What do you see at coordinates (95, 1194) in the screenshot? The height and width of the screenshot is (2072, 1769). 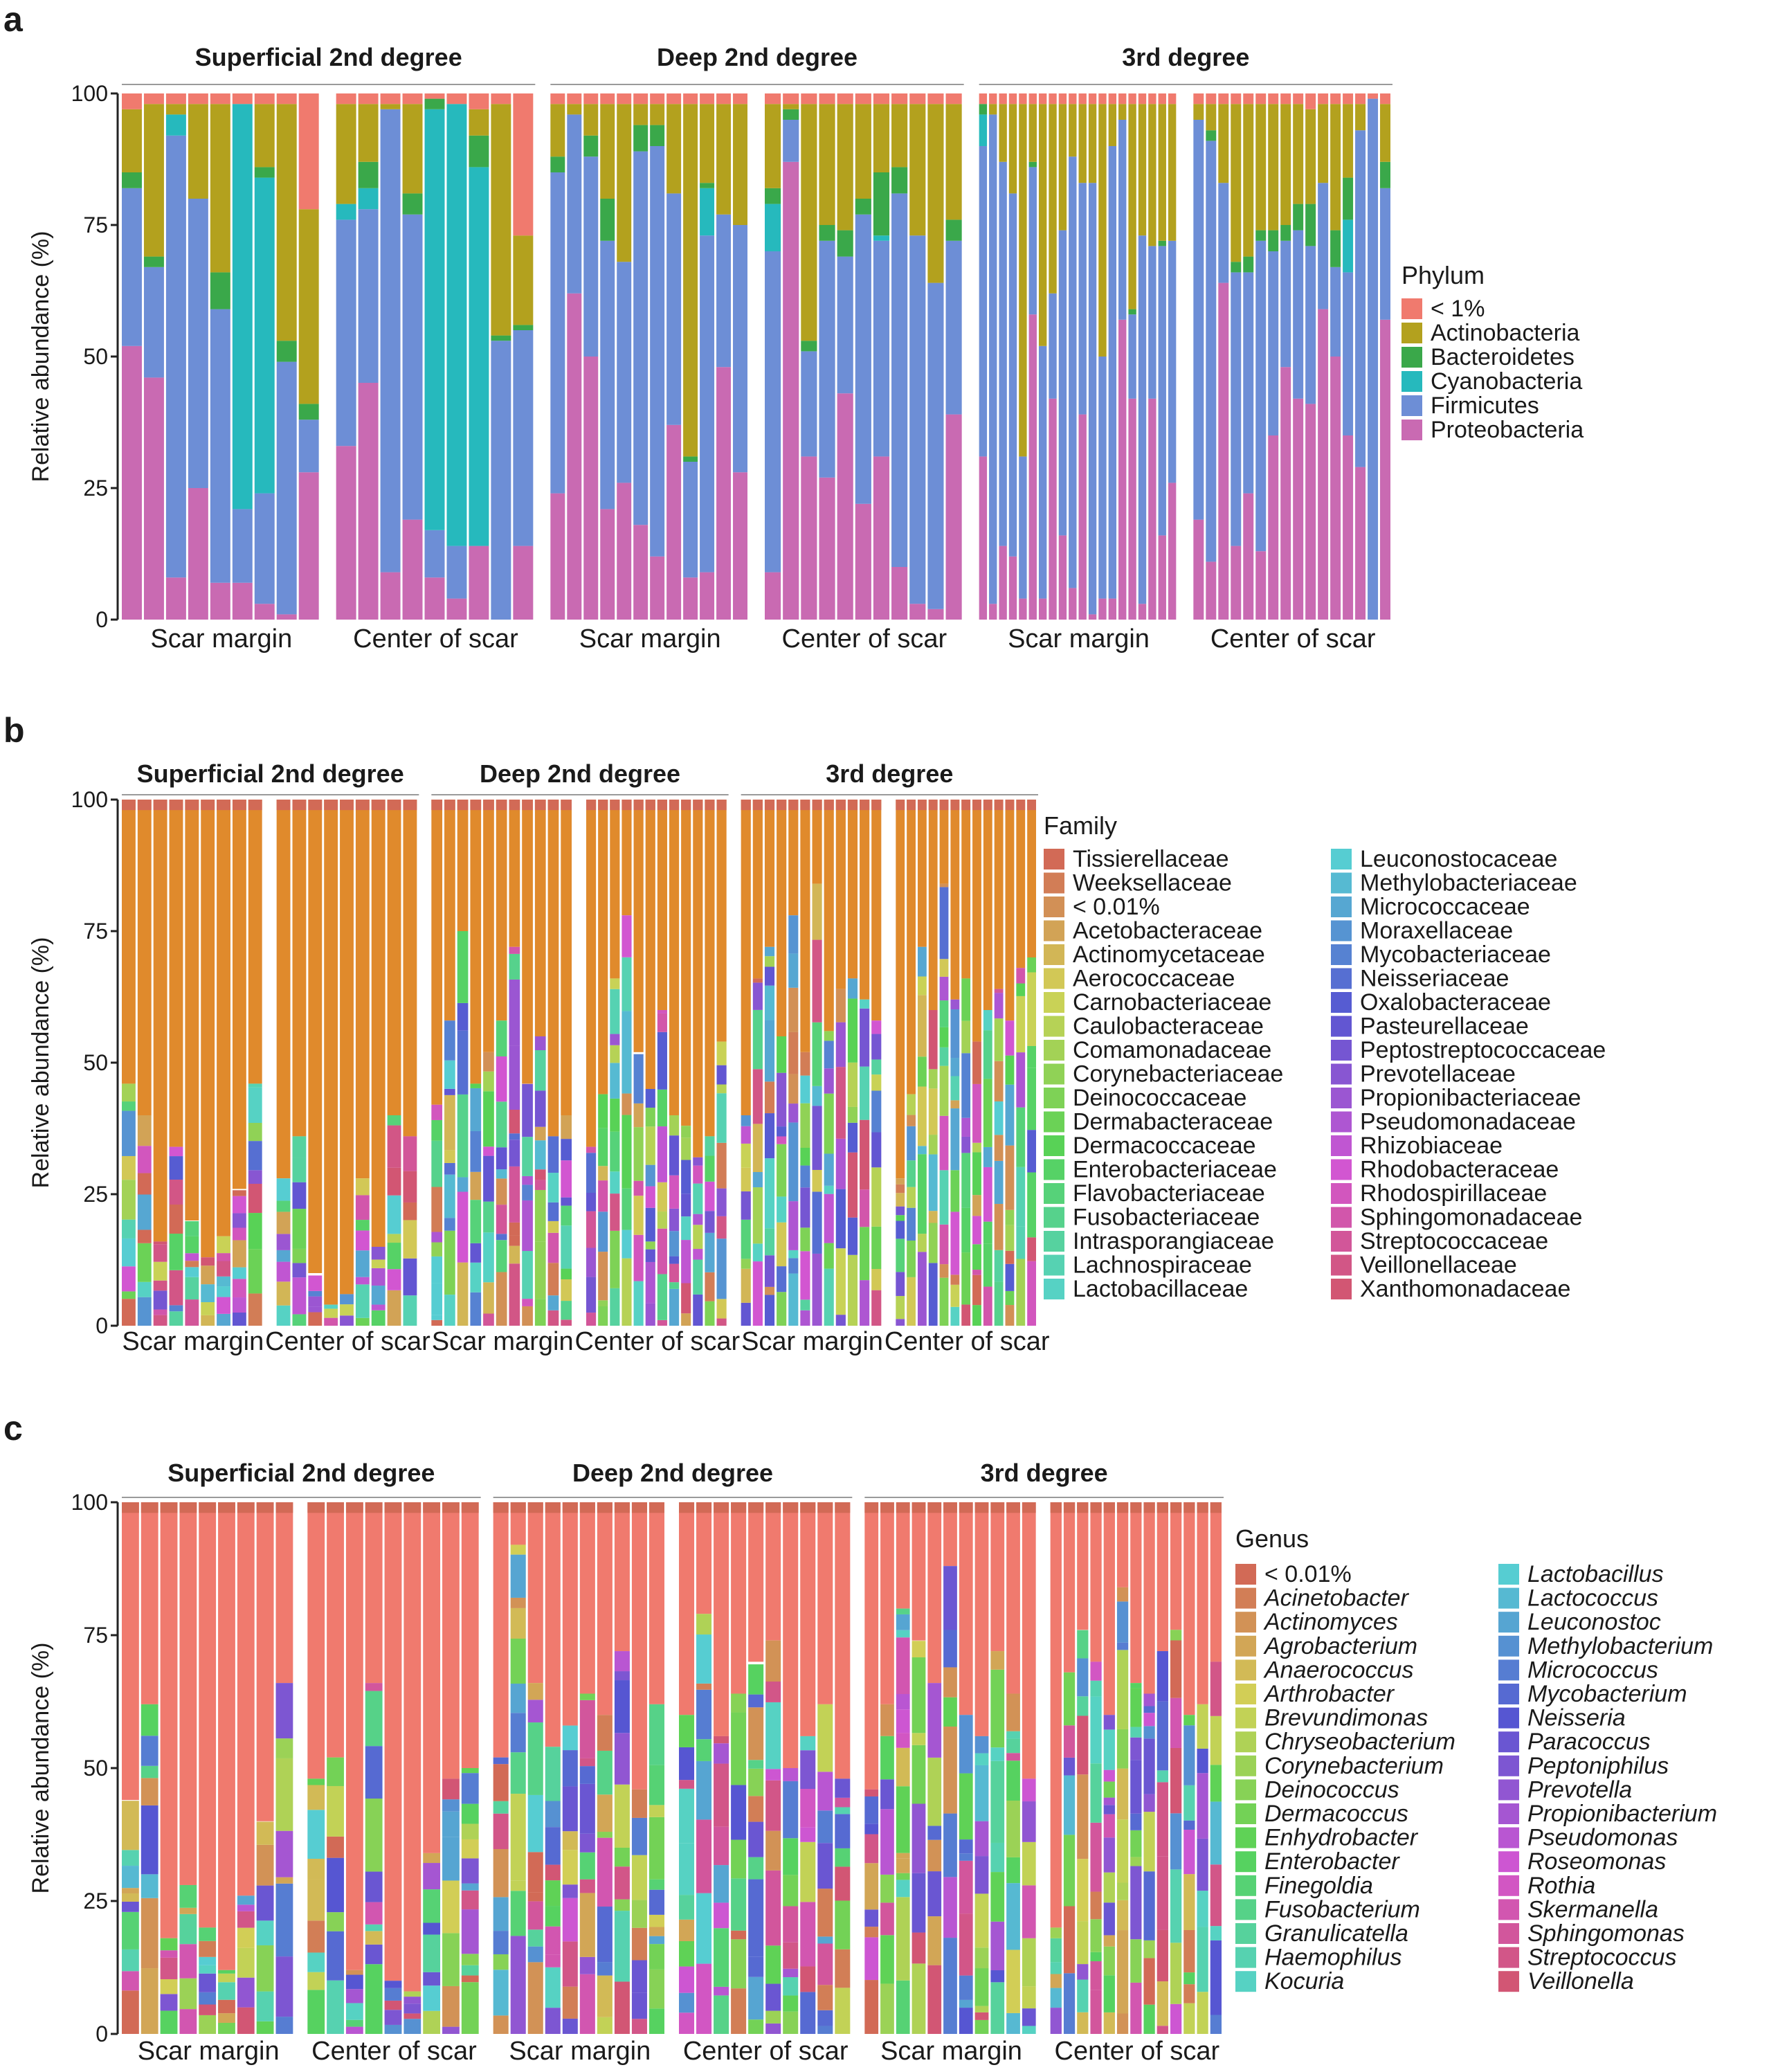 I see `y-tick-label: 25` at bounding box center [95, 1194].